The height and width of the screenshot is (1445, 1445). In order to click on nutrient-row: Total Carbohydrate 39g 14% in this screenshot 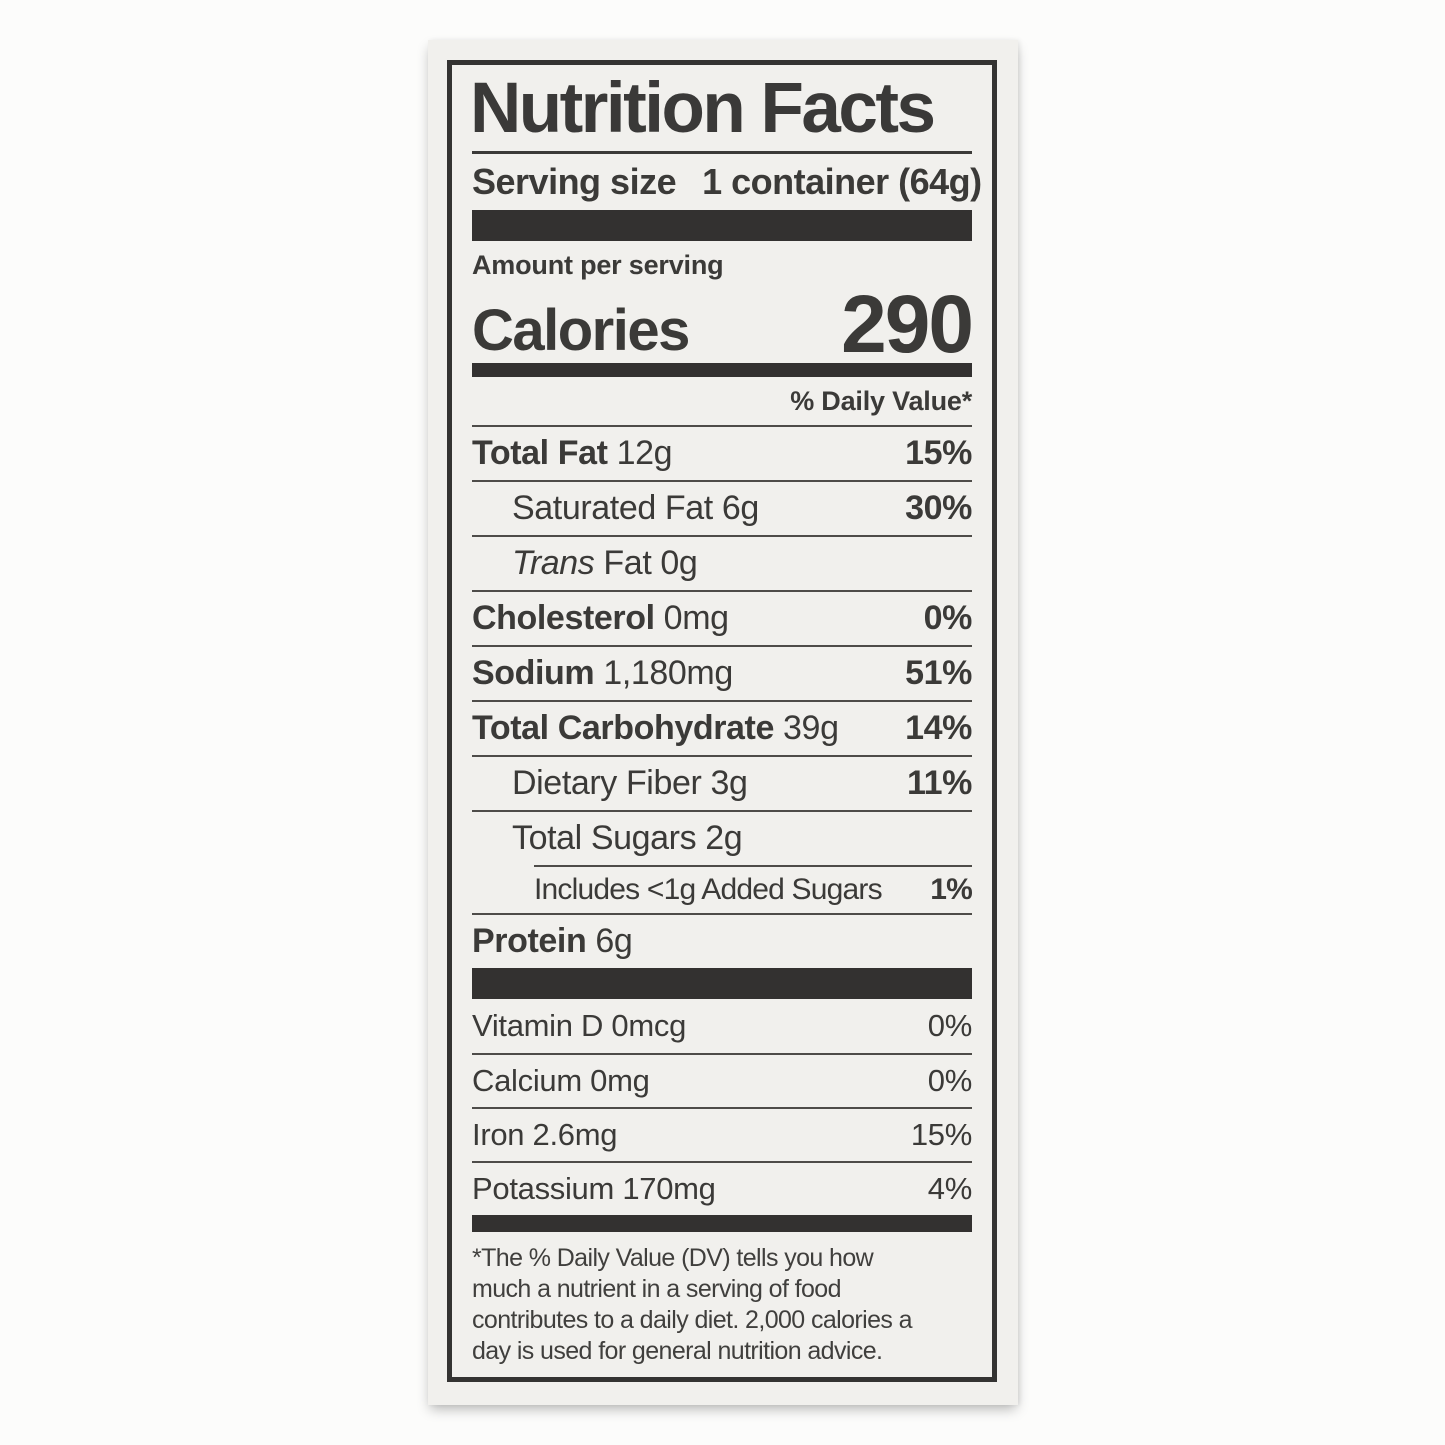, I will do `click(722, 727)`.